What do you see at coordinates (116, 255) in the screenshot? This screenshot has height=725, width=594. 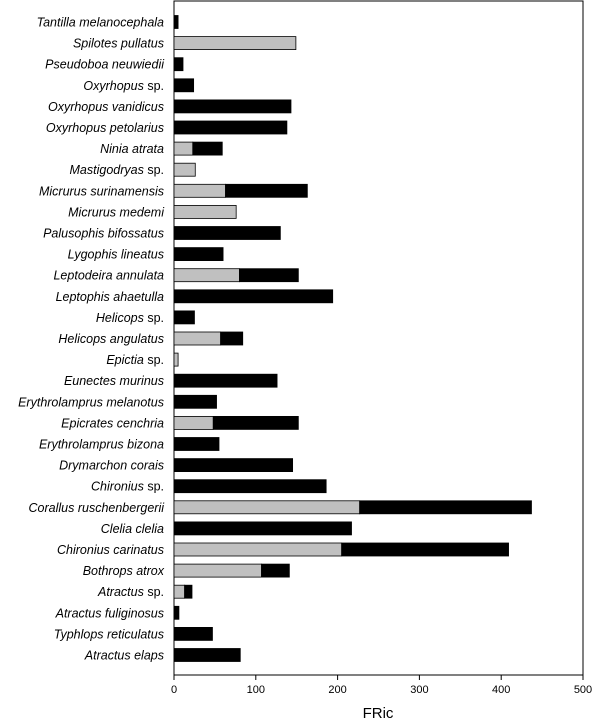 I see `category-label: Lygophis lineatus` at bounding box center [116, 255].